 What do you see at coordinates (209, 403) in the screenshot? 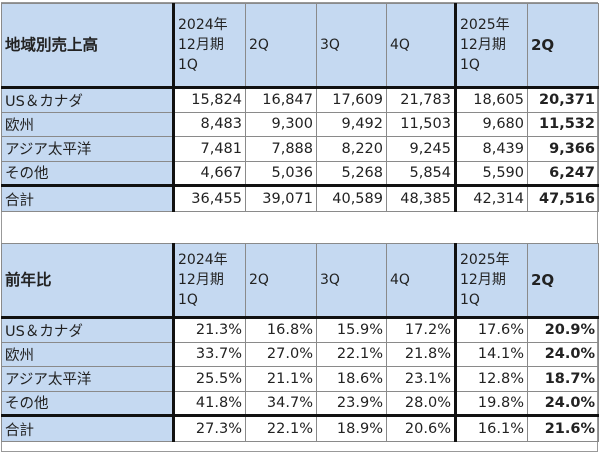
I see `cell-value: 41.8%` at bounding box center [209, 403].